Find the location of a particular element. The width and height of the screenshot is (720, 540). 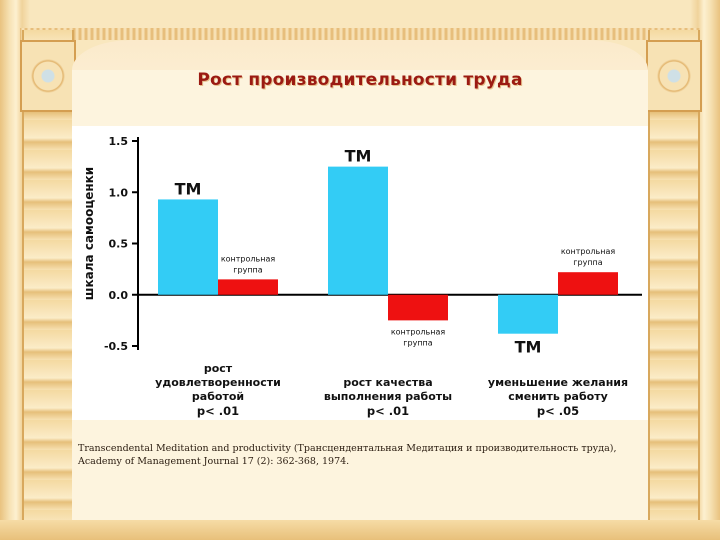

category-label: выполнения работы is located at coordinates (388, 396).